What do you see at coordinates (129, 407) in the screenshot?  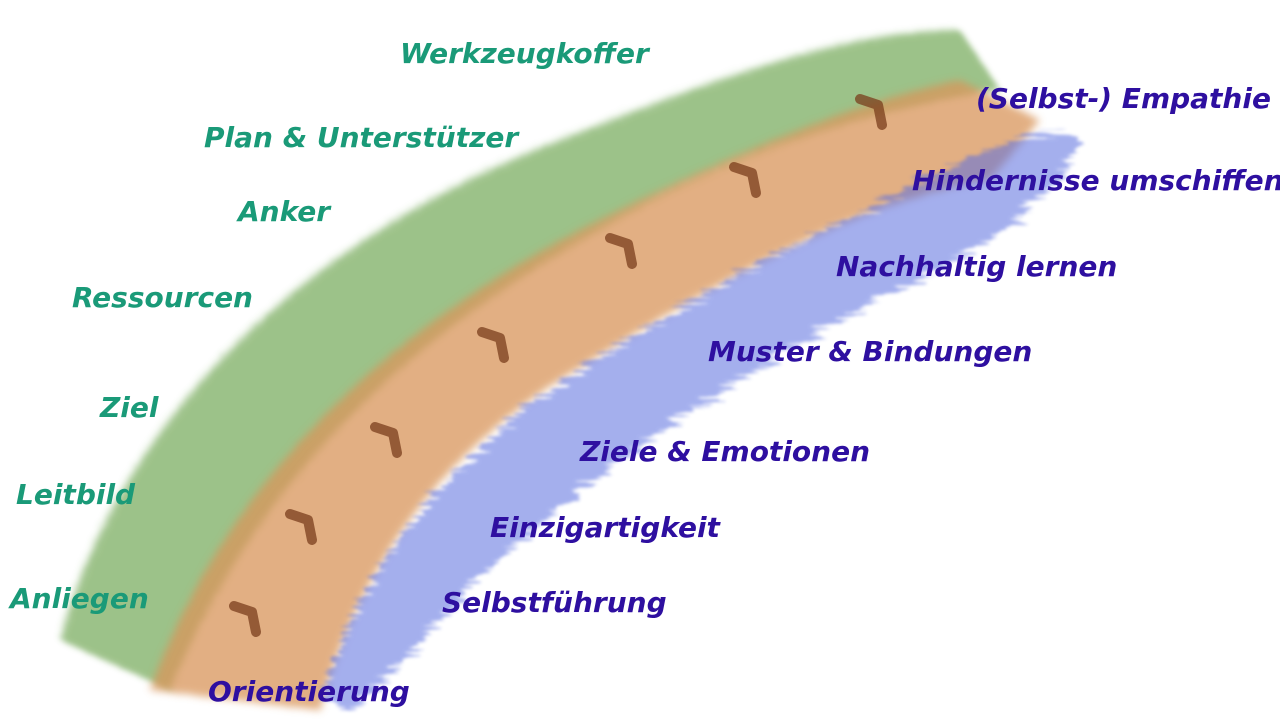 I see `label-ziel: Ziel` at bounding box center [129, 407].